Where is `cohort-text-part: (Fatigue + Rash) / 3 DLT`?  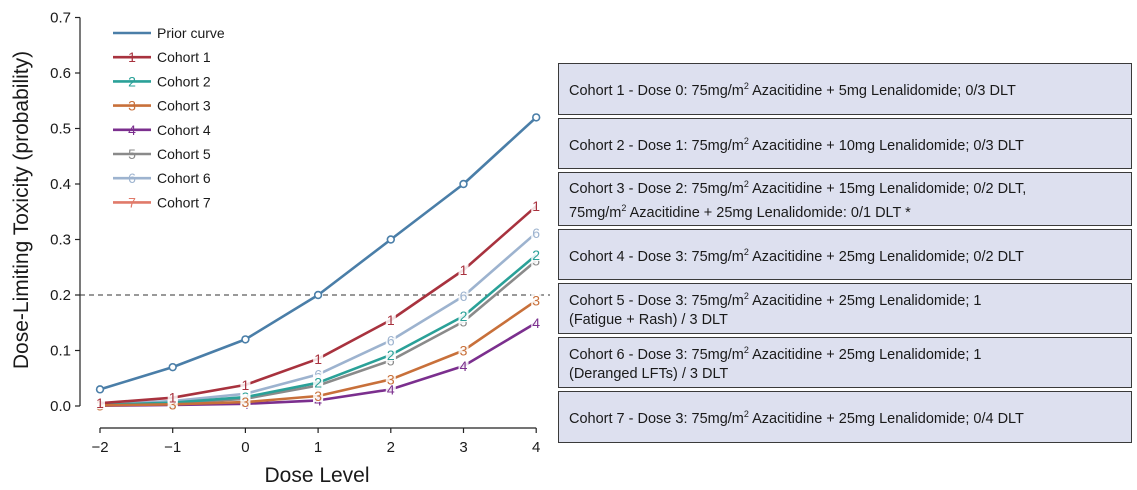 cohort-text-part: (Fatigue + Rash) / 3 DLT is located at coordinates (648, 319).